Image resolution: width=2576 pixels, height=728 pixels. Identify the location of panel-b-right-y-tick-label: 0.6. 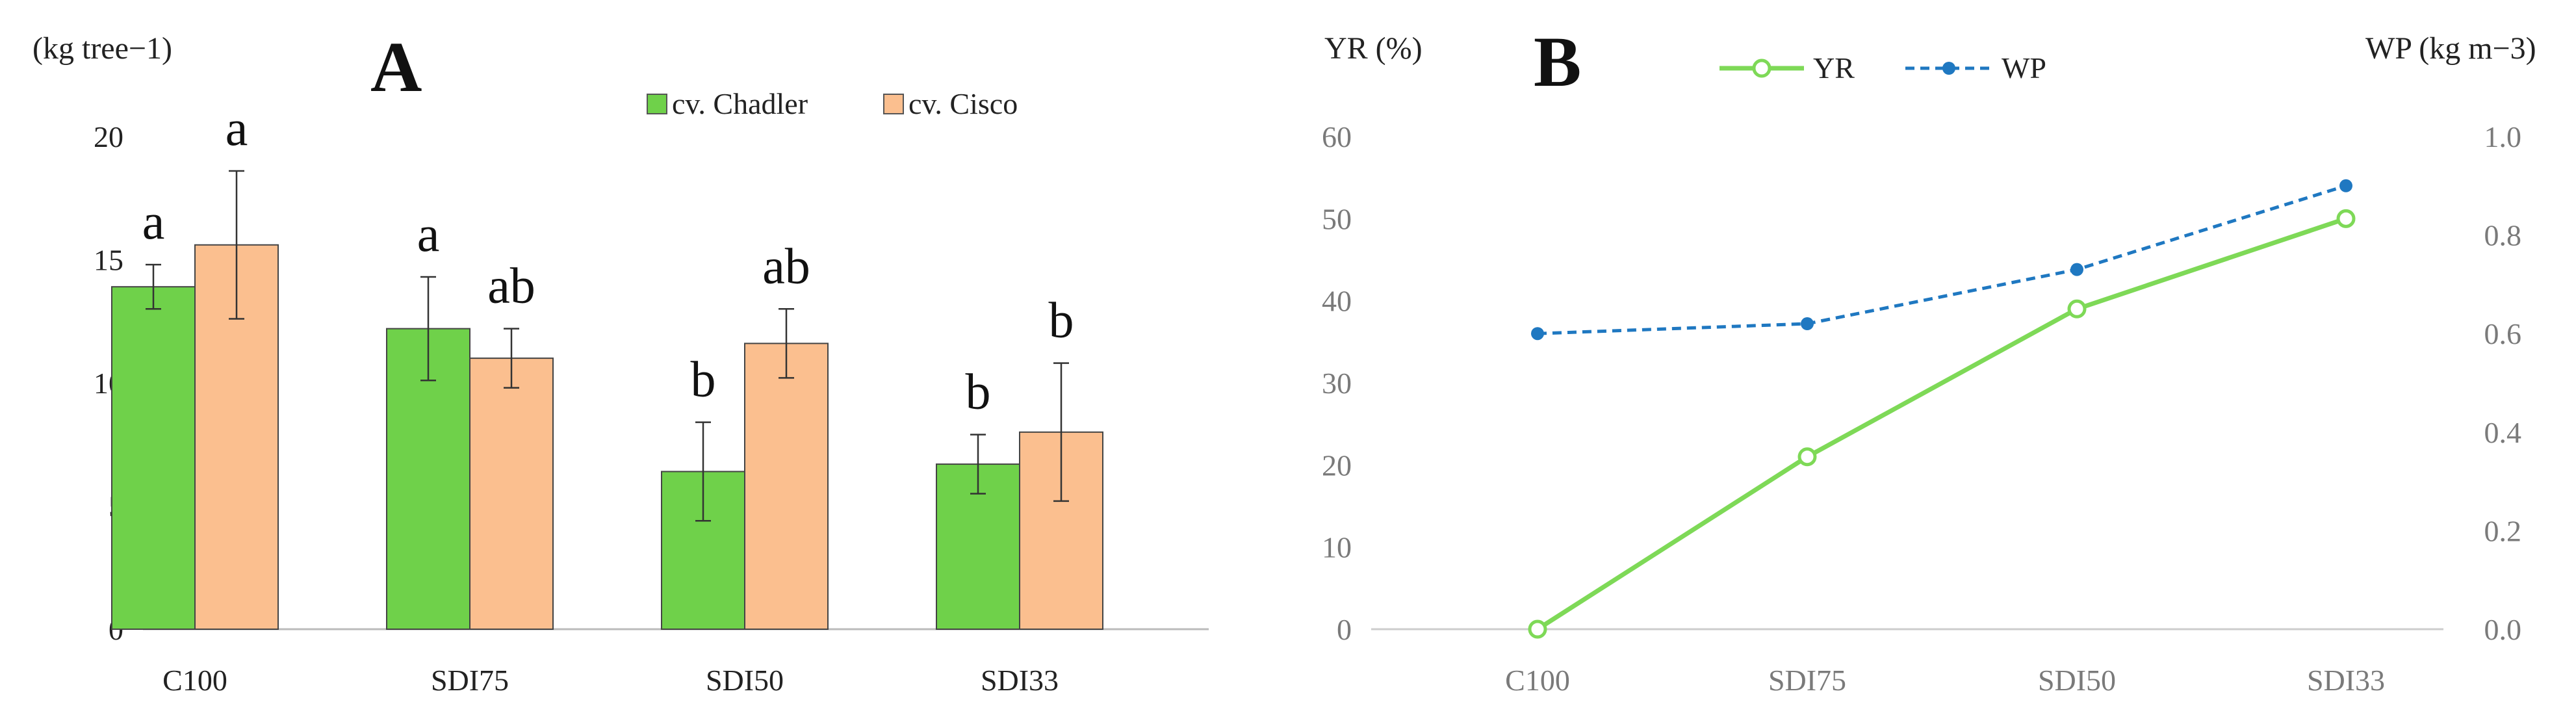
(2503, 333).